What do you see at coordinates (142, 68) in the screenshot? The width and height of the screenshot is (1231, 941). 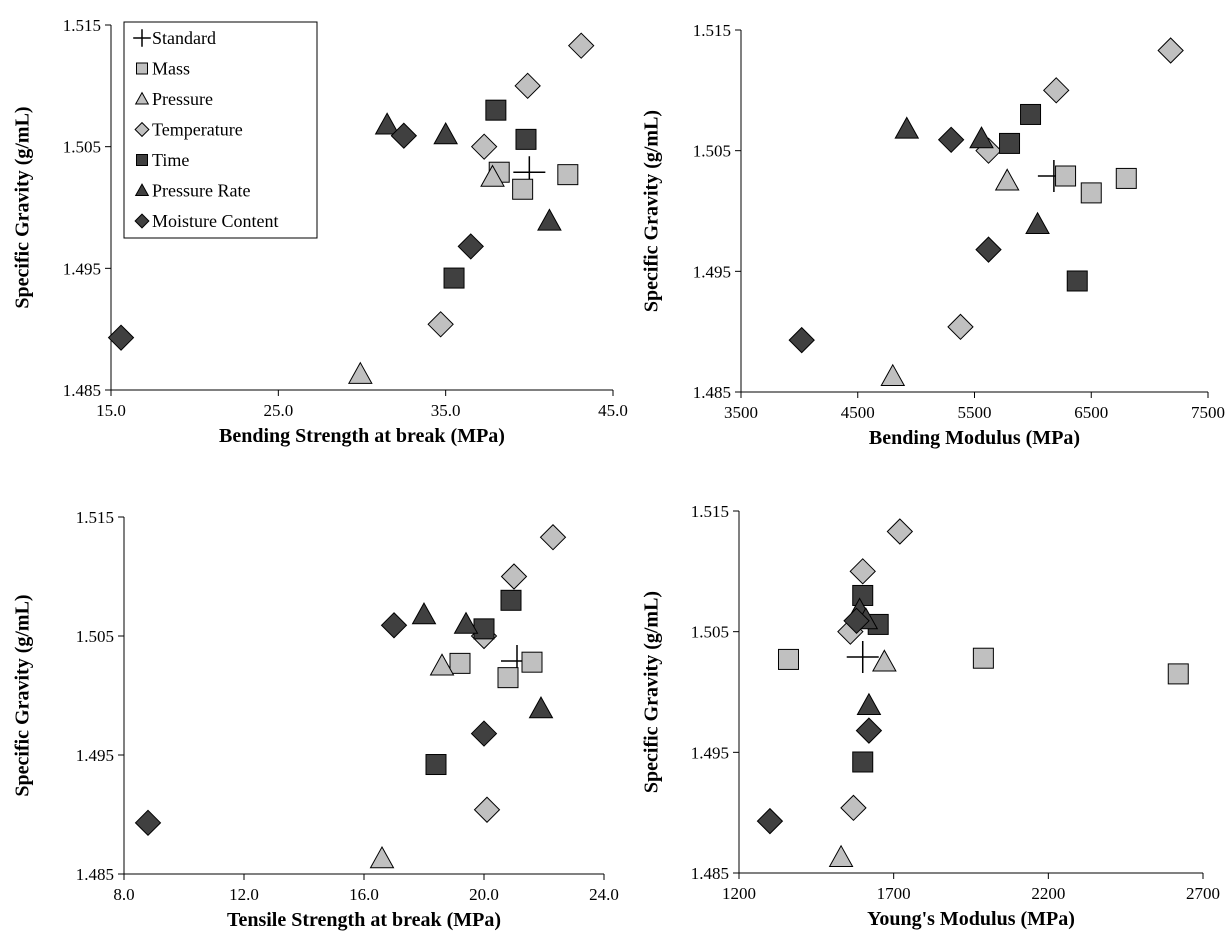 I see `legend-marker-mass` at bounding box center [142, 68].